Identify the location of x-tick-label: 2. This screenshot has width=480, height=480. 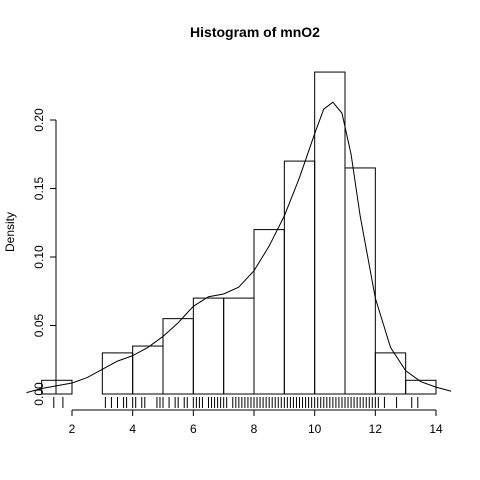
(72, 429).